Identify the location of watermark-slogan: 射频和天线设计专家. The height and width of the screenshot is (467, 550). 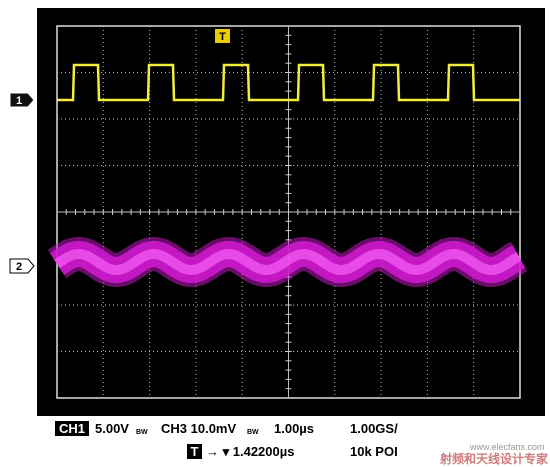
(494, 458).